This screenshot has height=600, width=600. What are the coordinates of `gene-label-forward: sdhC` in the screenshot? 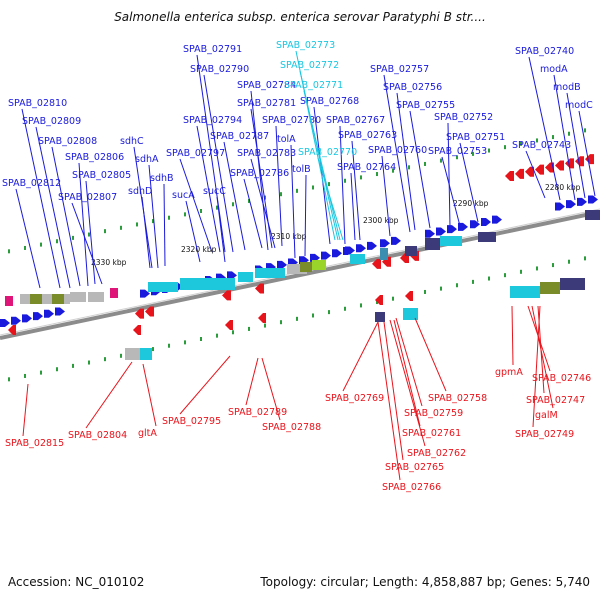 It's located at (132, 141).